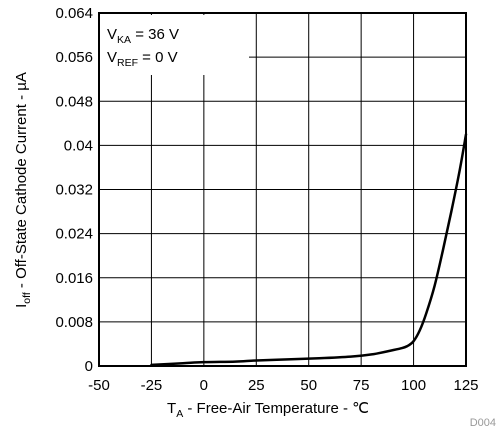 This screenshot has width=498, height=432. I want to click on x-tick-label: 125, so click(465, 385).